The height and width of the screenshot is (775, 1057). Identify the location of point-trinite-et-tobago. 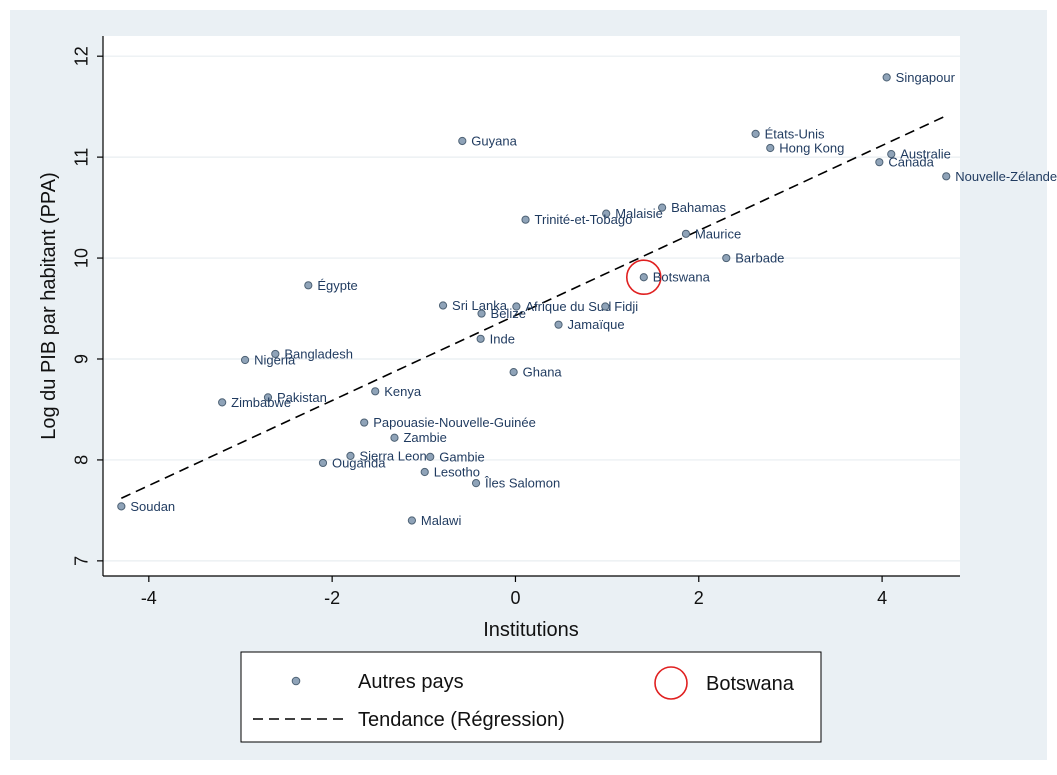
(525, 219).